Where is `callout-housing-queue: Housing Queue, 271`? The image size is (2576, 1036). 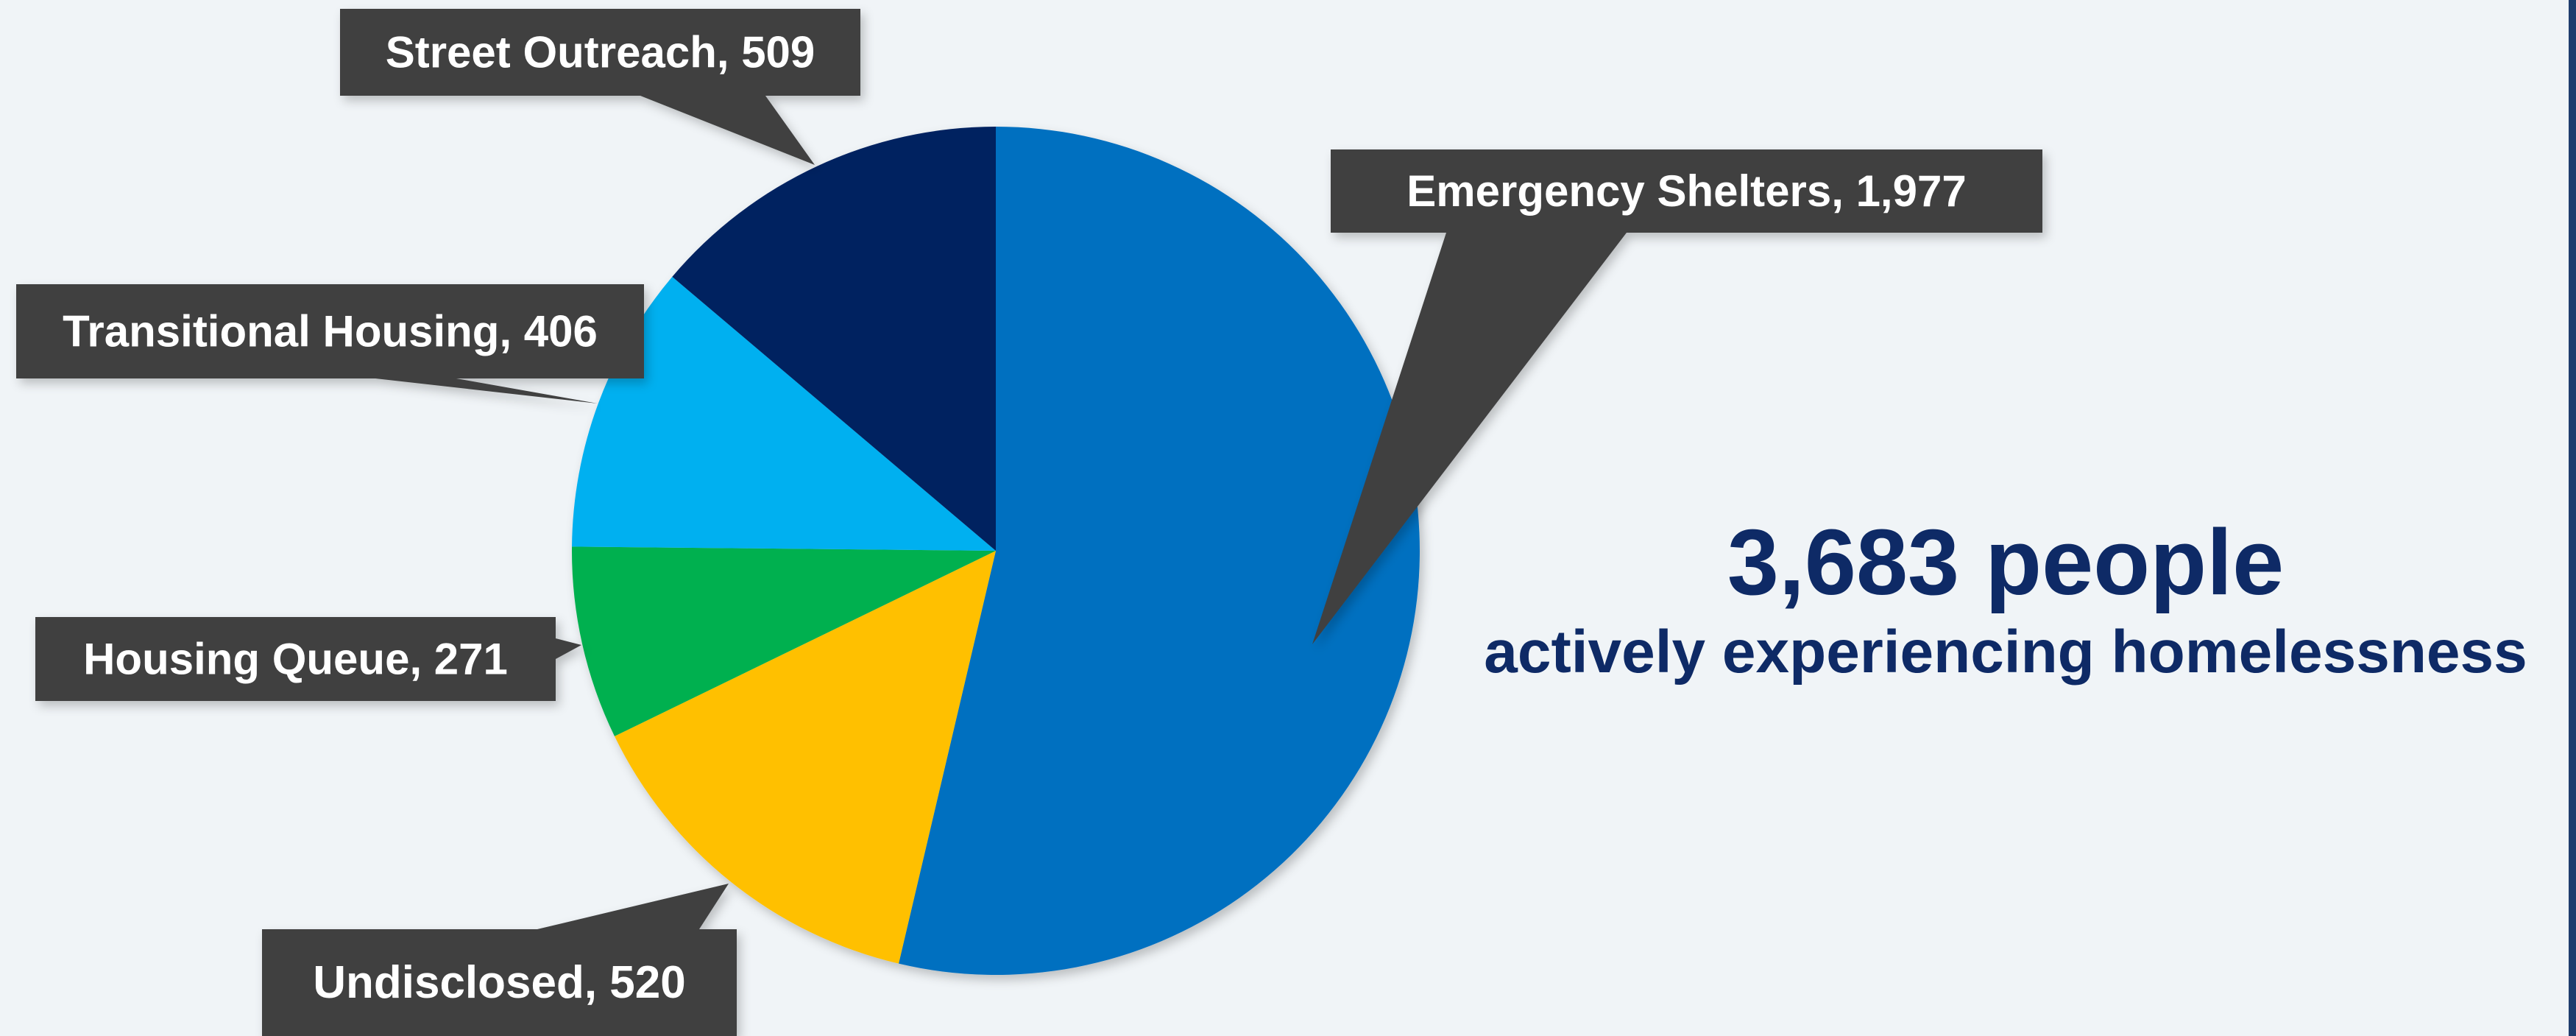
callout-housing-queue: Housing Queue, 271 is located at coordinates (308, 659).